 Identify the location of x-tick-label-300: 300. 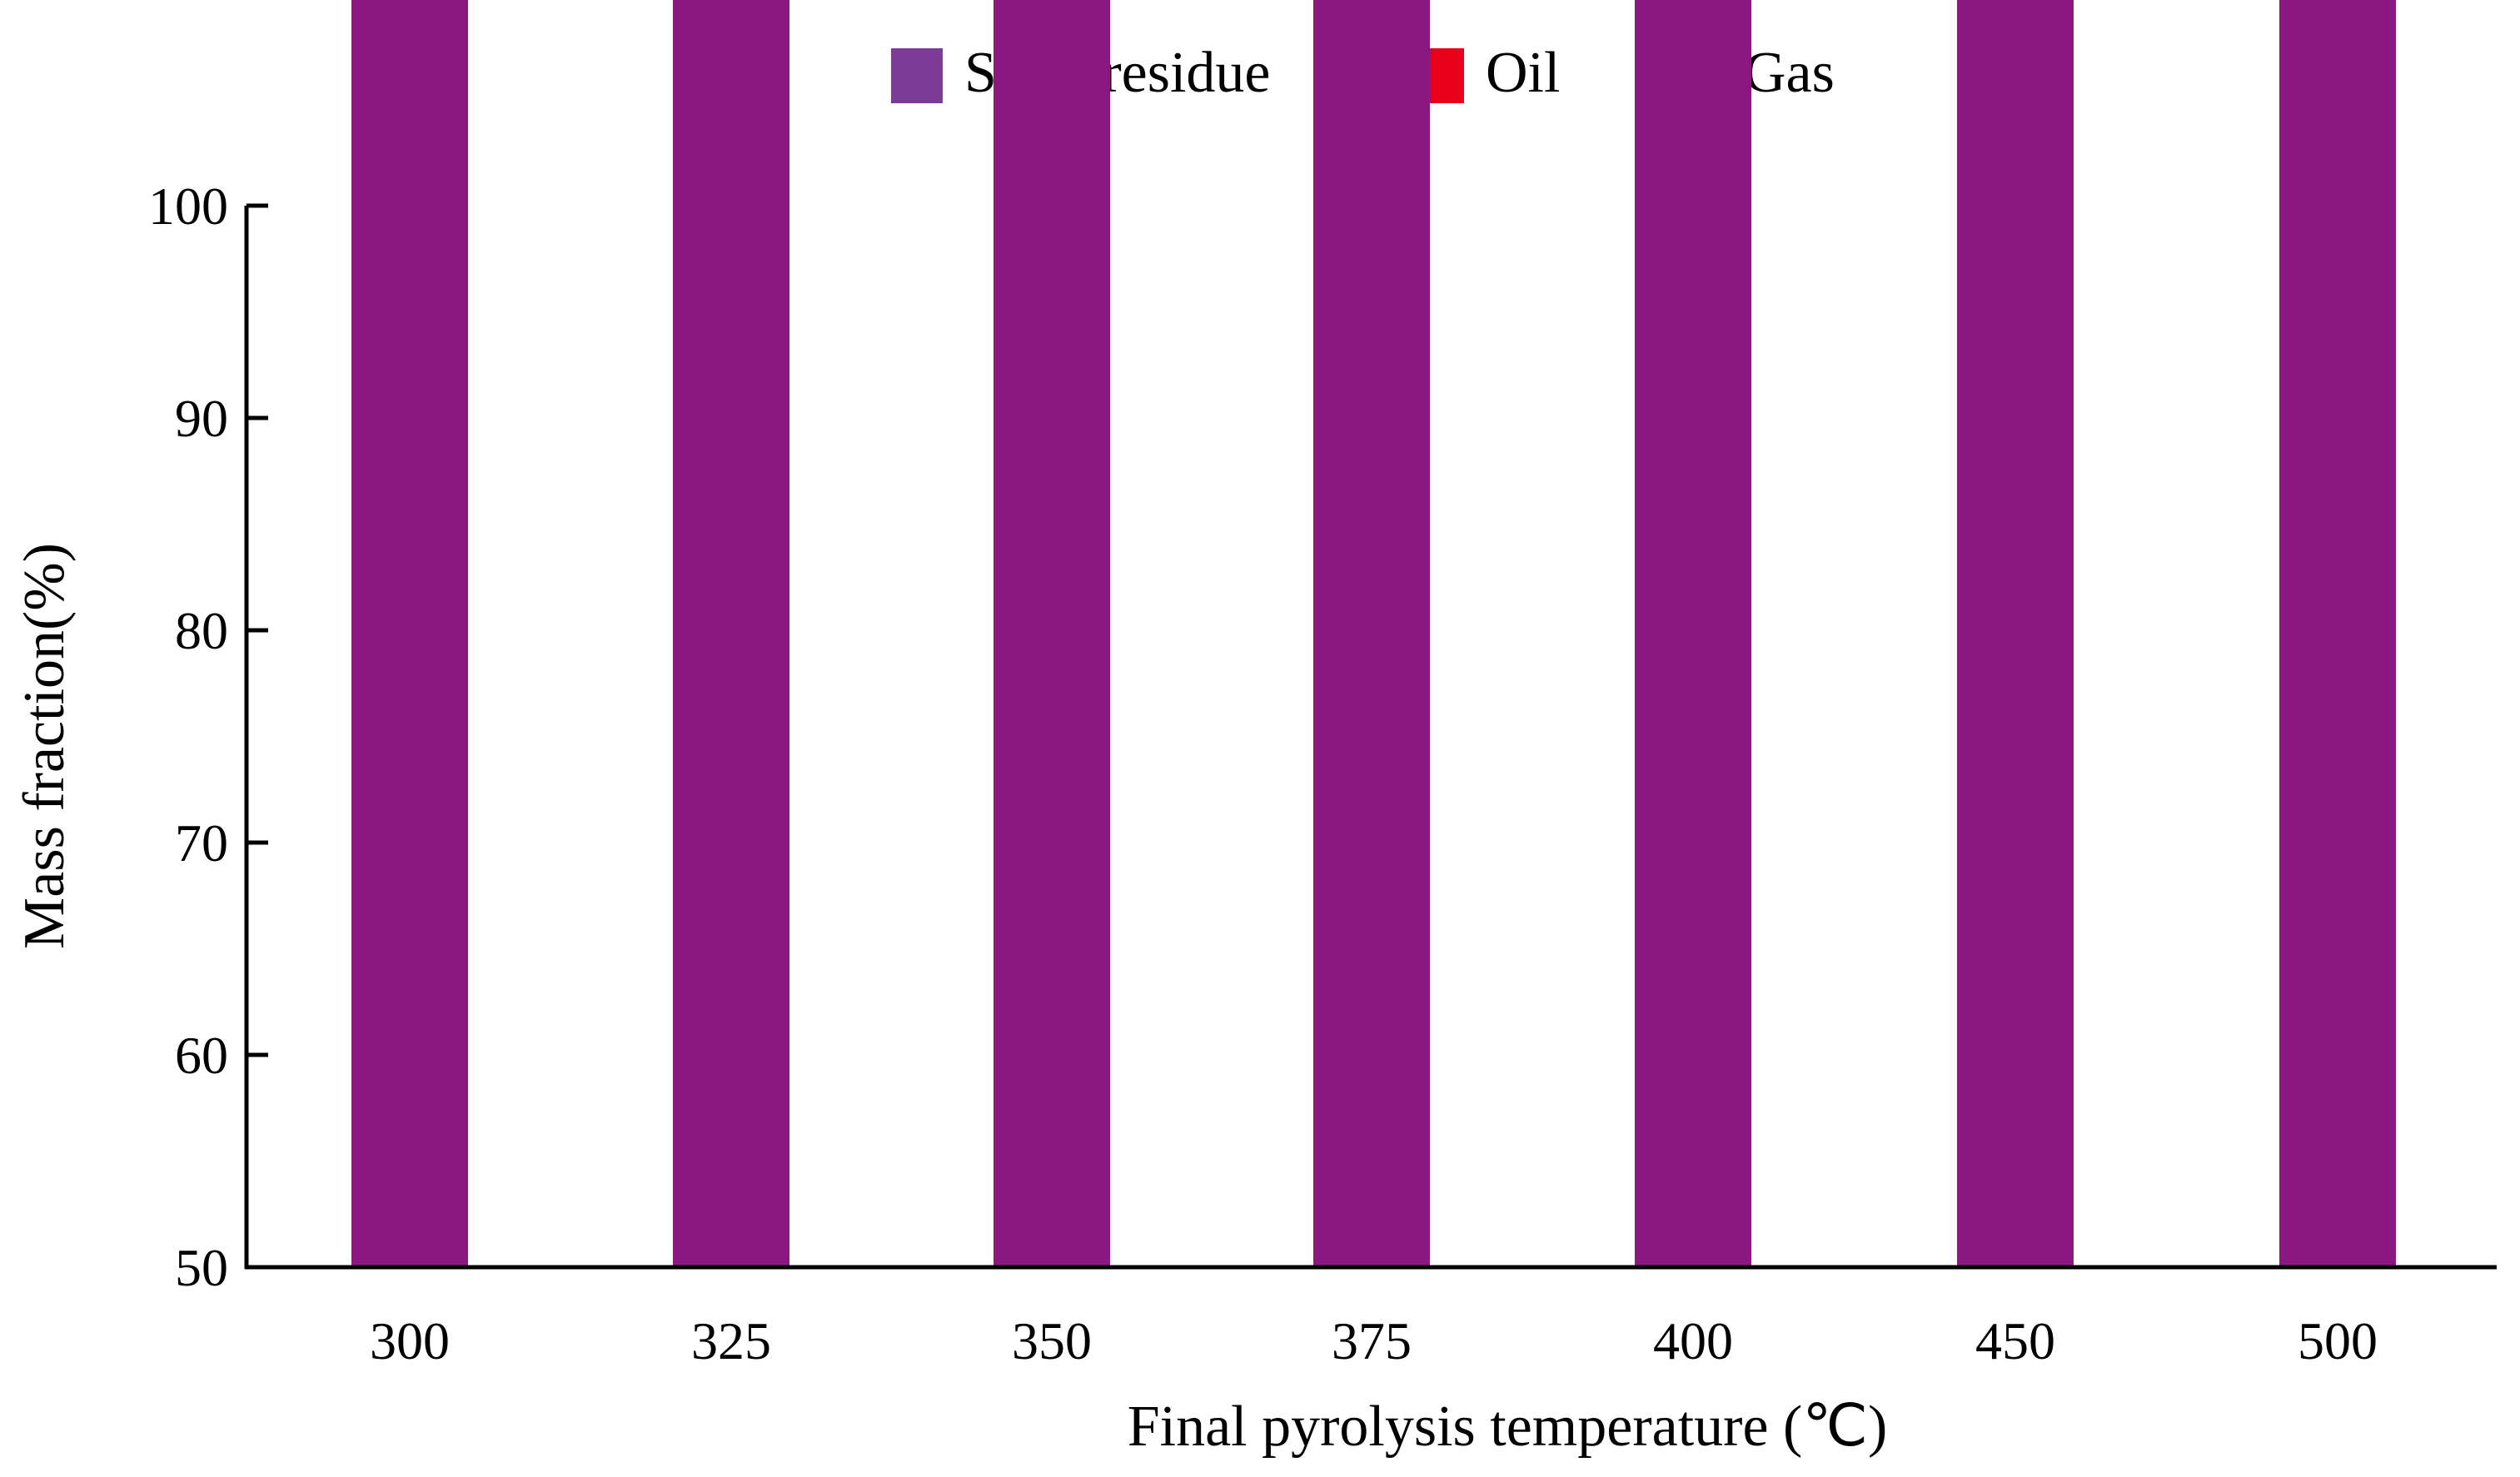
(410, 1340).